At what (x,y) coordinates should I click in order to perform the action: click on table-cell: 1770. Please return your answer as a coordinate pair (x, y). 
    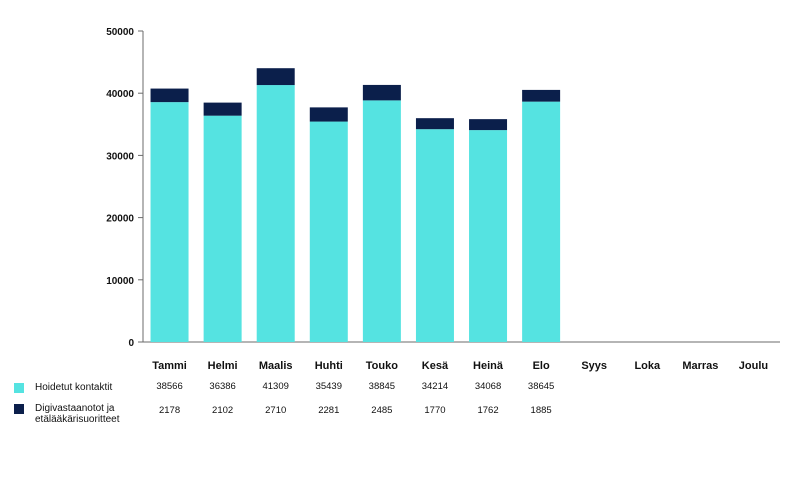
    Looking at the image, I should click on (434, 410).